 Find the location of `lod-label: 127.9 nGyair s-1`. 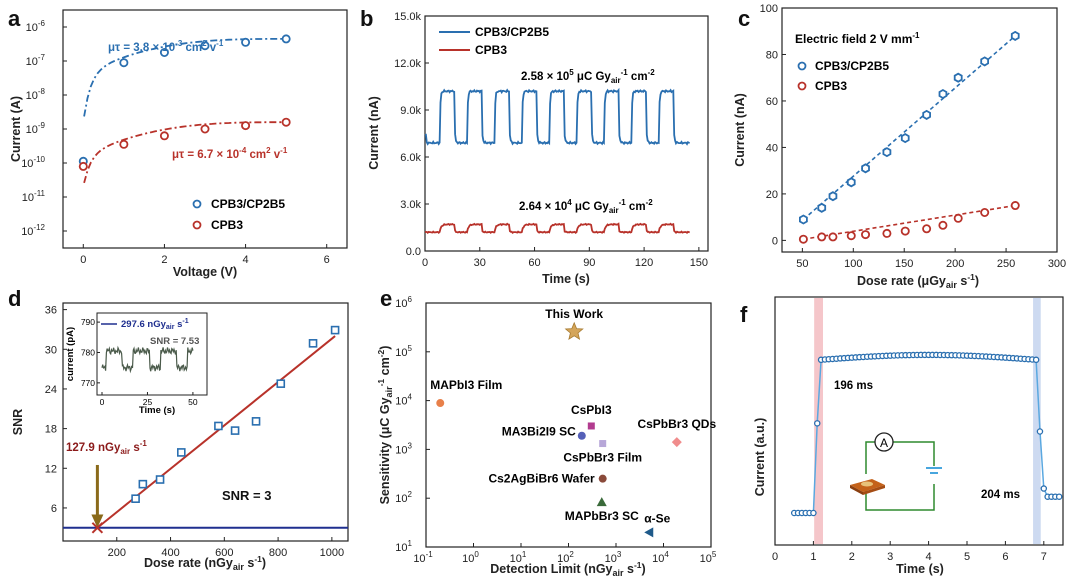

lod-label: 127.9 nGyair s-1 is located at coordinates (106, 447).